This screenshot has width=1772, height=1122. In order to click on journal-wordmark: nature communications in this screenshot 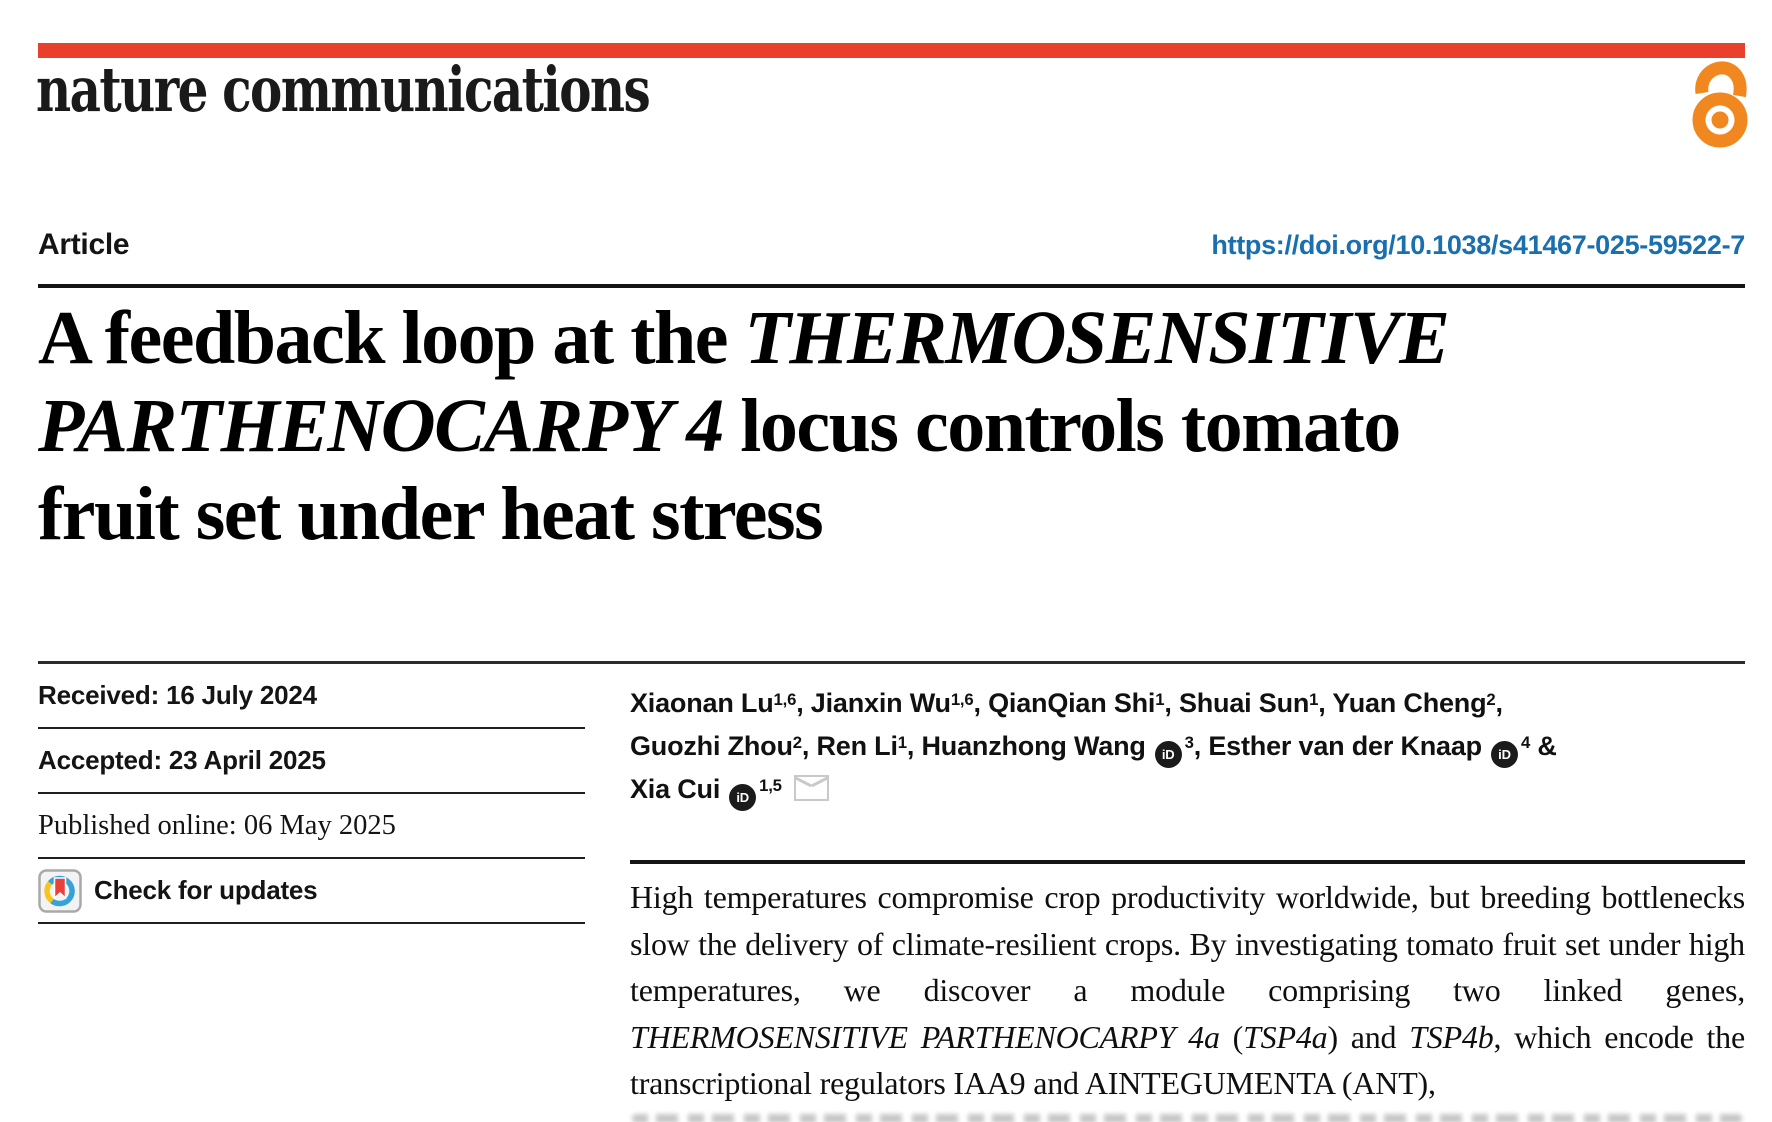, I will do `click(343, 89)`.